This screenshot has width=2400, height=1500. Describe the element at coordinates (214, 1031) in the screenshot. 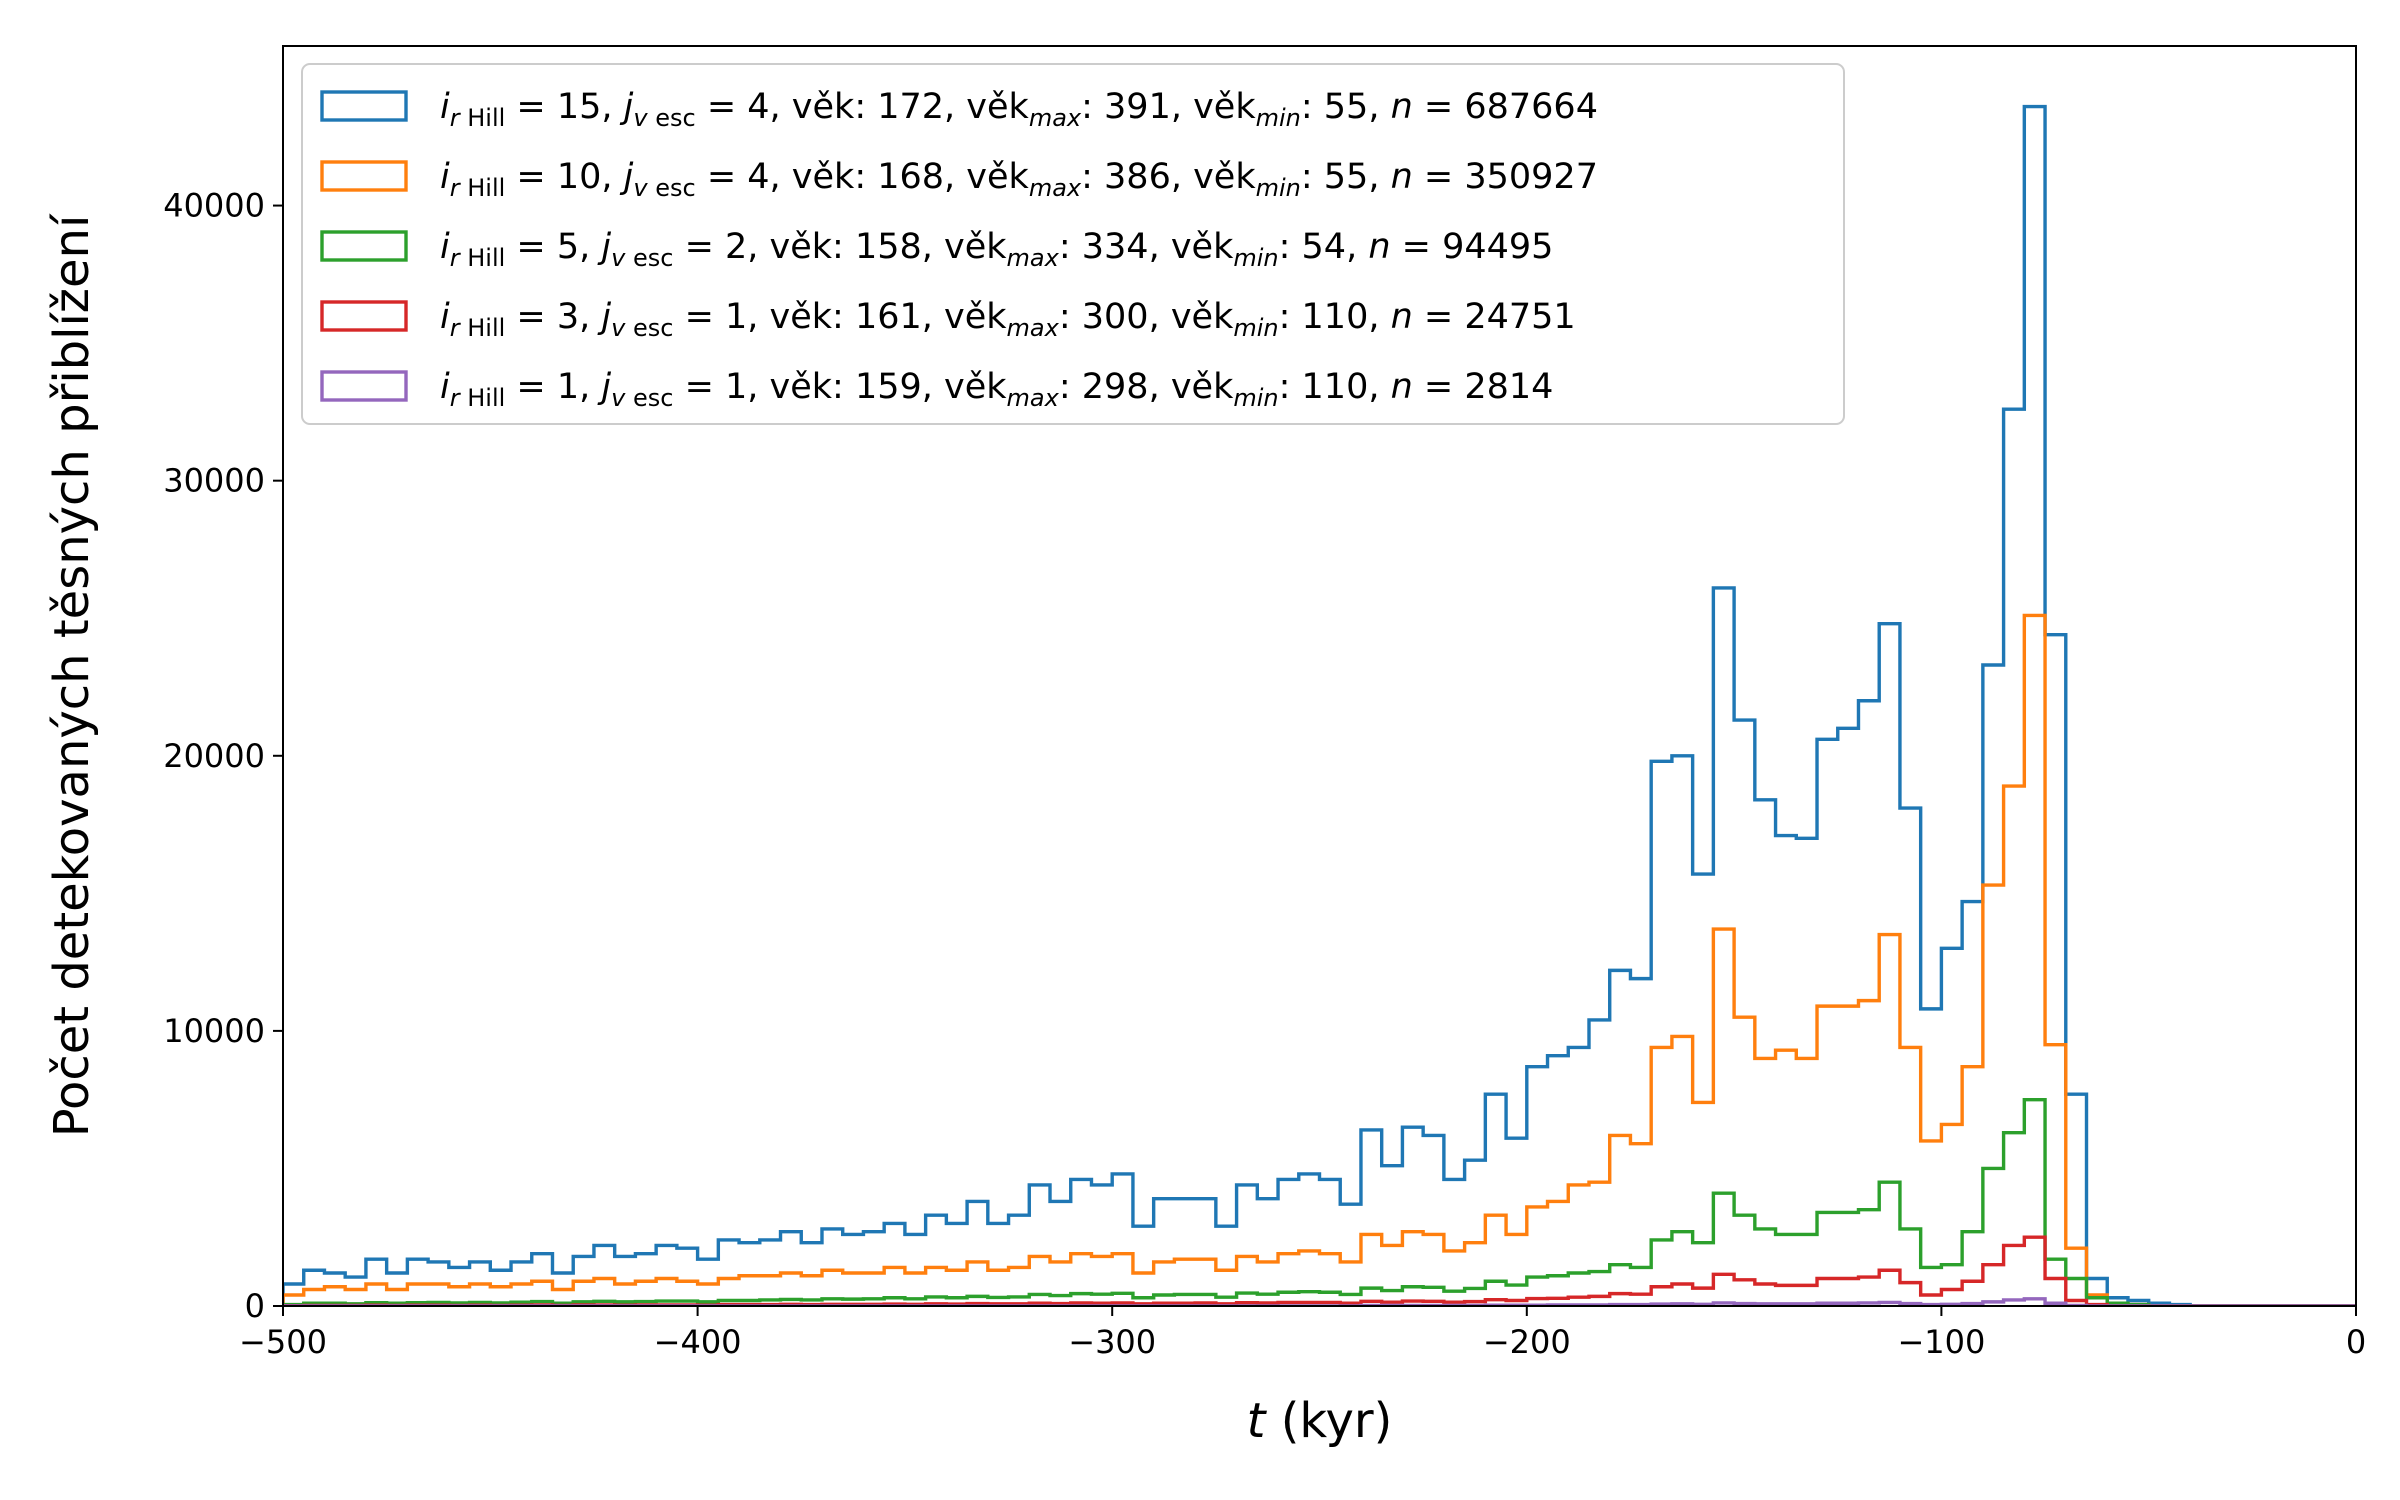

I see `y-tick-label: 10000` at that location.